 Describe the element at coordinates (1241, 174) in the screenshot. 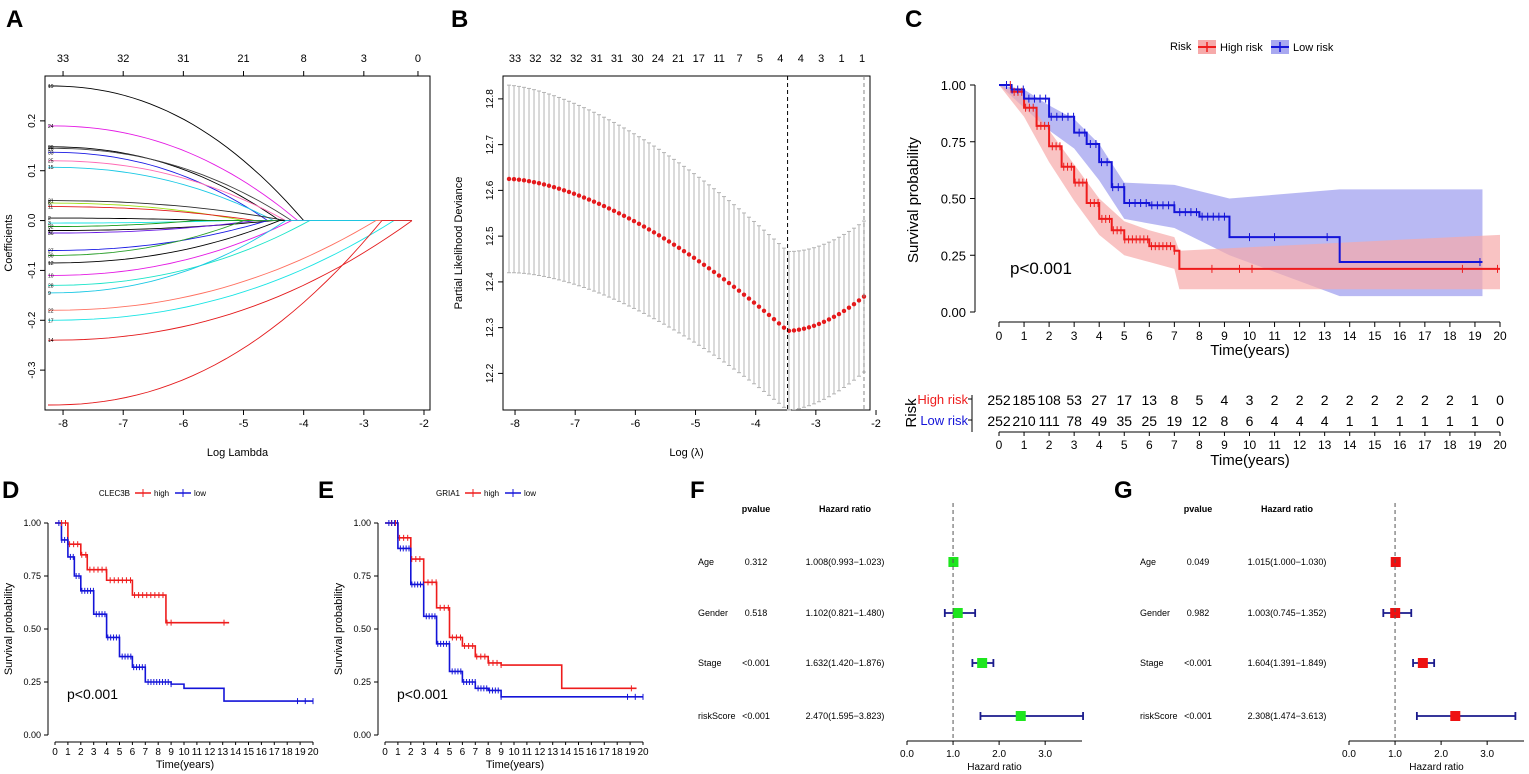

I see `survival-curve-low-risk` at that location.